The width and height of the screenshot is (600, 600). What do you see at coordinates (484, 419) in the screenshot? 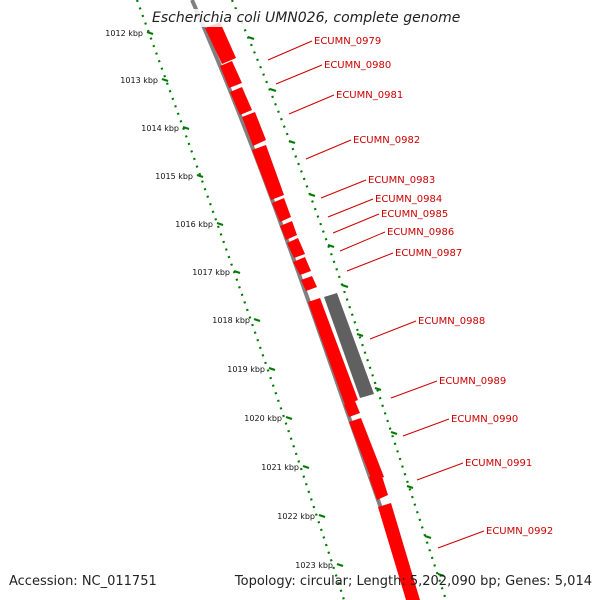
I see `gene-label: ECUMN_0990` at bounding box center [484, 419].